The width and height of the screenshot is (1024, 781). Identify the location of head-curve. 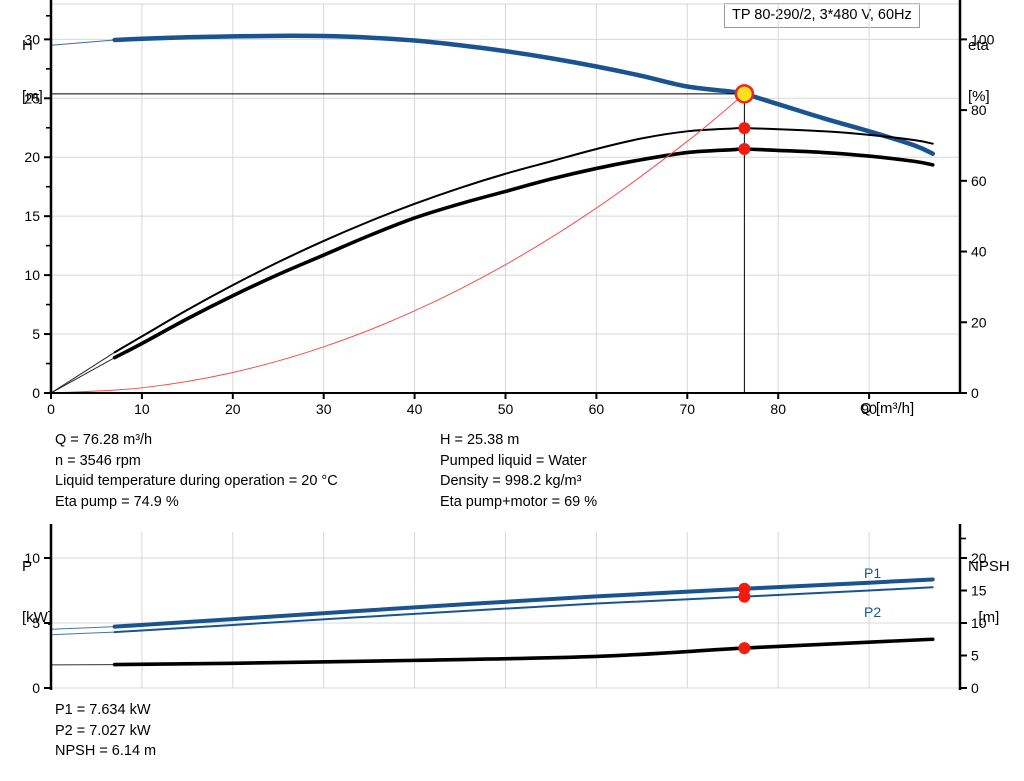
(523, 94).